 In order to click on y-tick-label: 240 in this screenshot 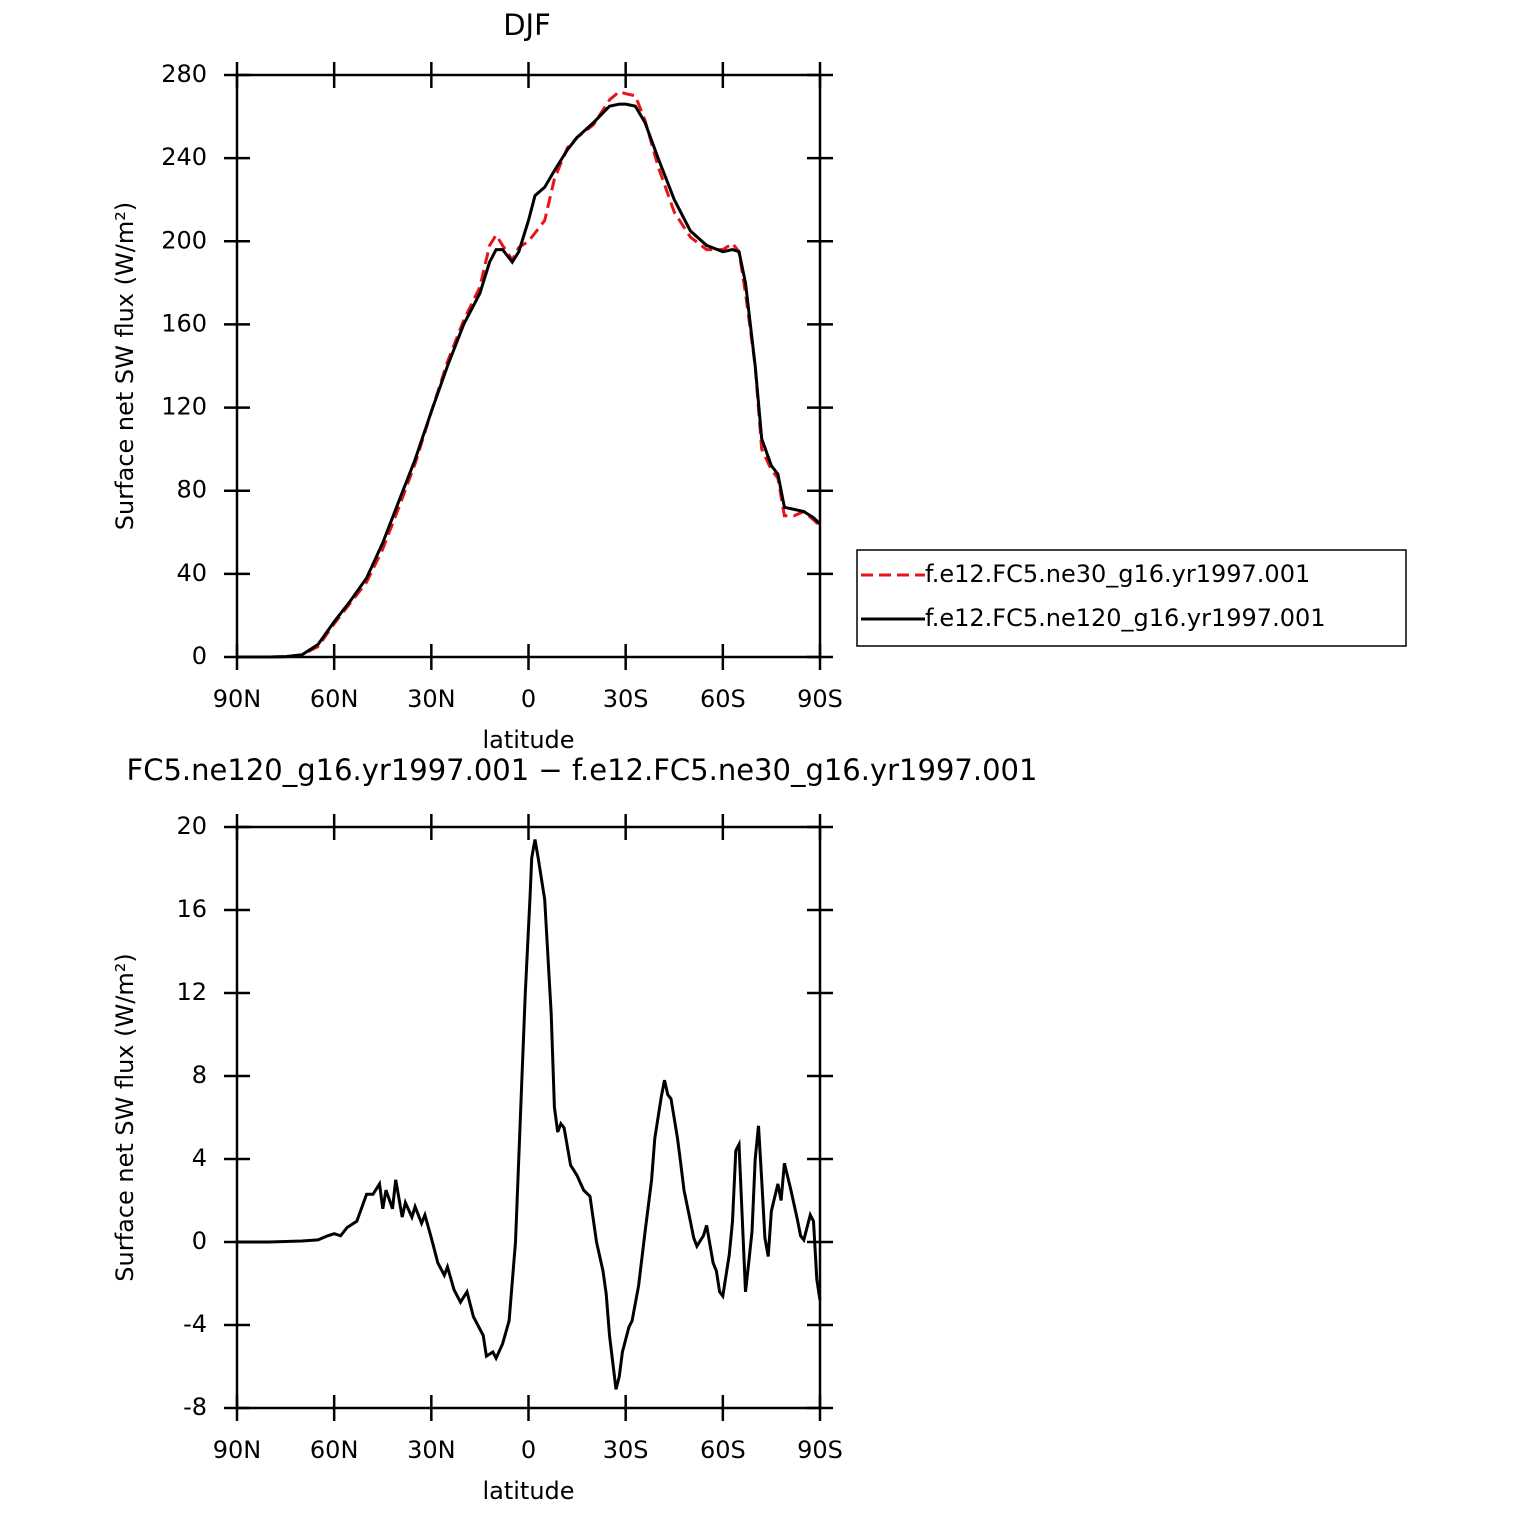, I will do `click(184, 157)`.